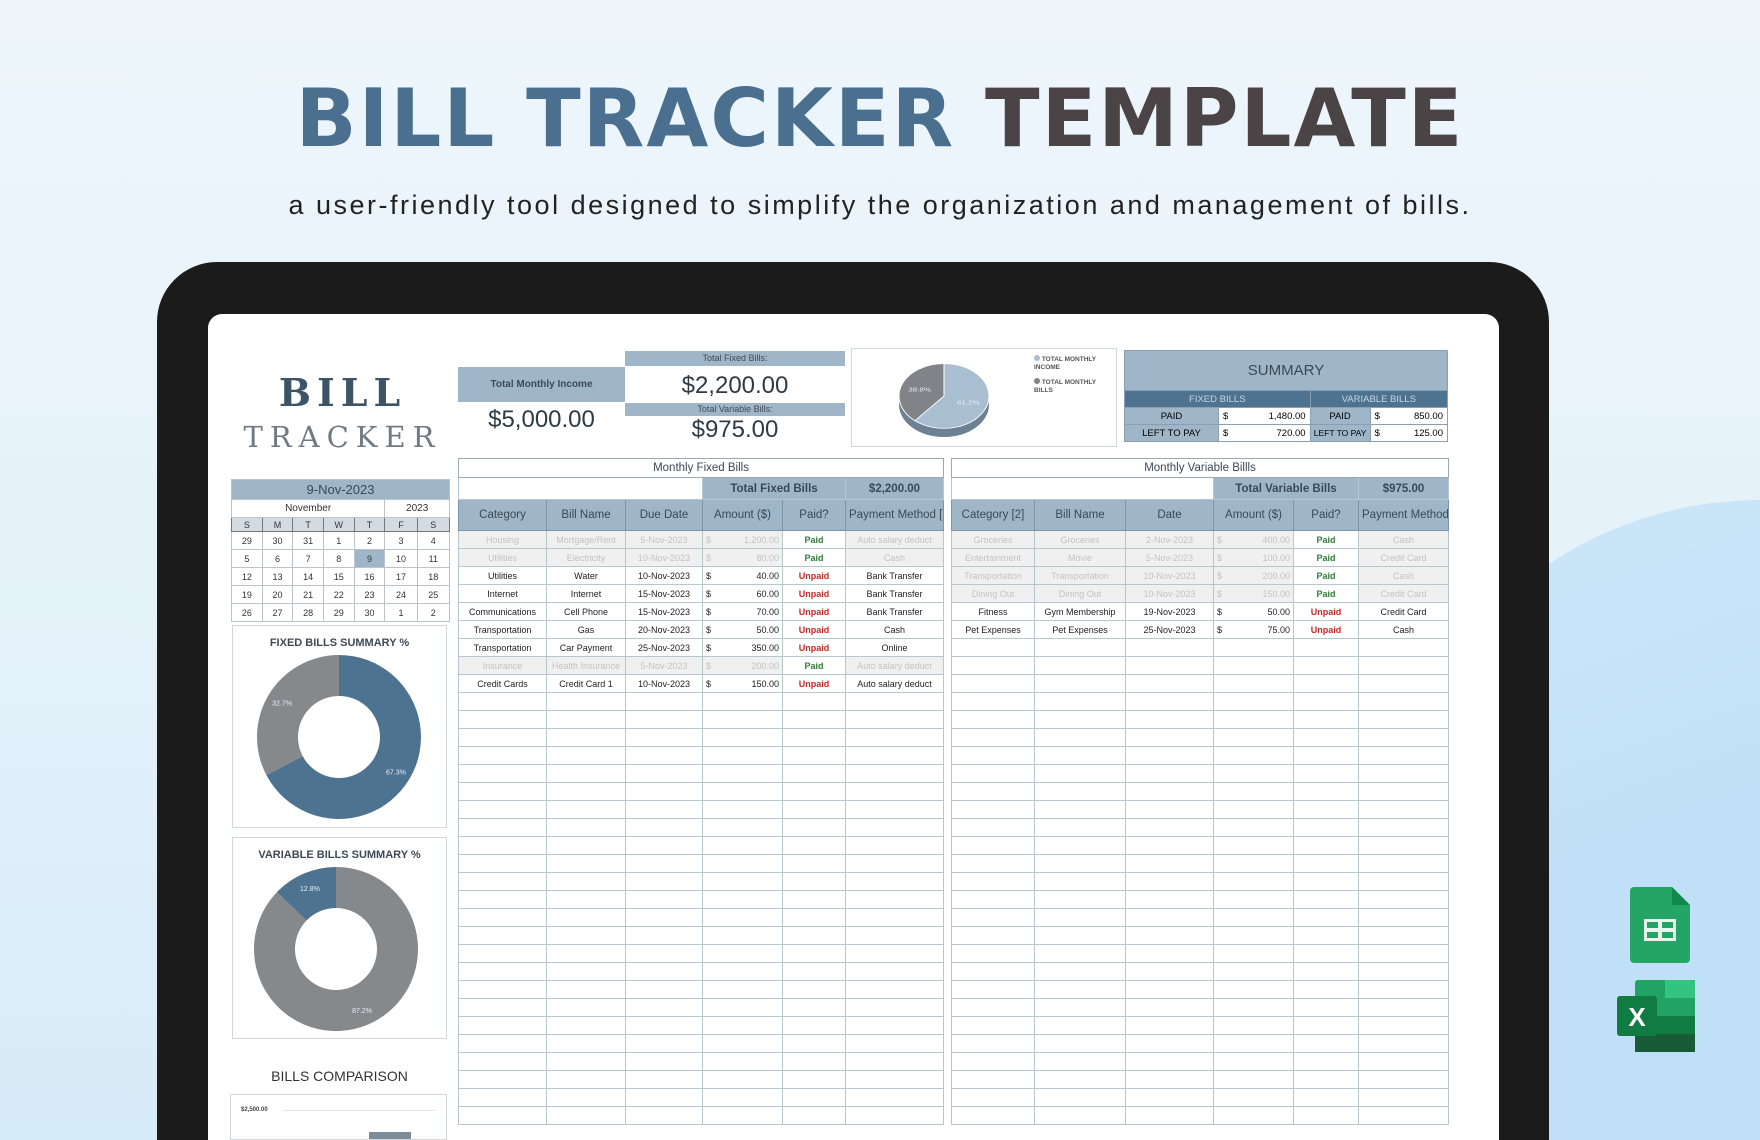 The image size is (1760, 1140). Describe the element at coordinates (894, 575) in the screenshot. I see `payment-method-cell: Bank Transfer` at that location.